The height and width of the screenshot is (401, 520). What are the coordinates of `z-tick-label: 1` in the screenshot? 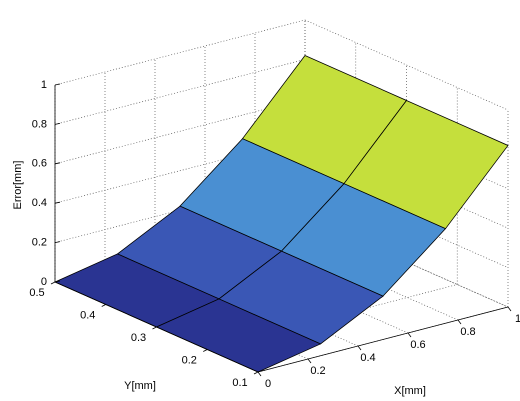 It's located at (44, 85).